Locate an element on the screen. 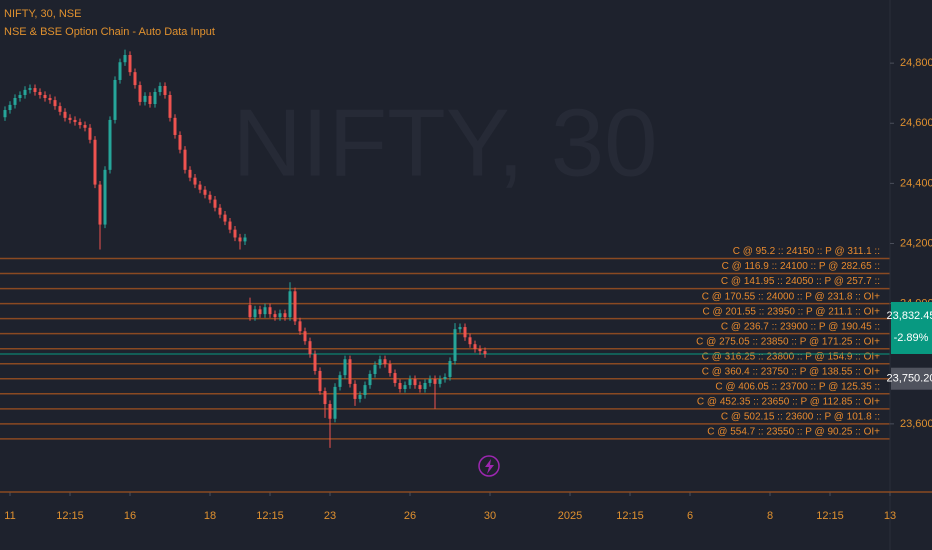 This screenshot has height=550, width=932. last-price-label: 23,832.45 is located at coordinates (909, 316).